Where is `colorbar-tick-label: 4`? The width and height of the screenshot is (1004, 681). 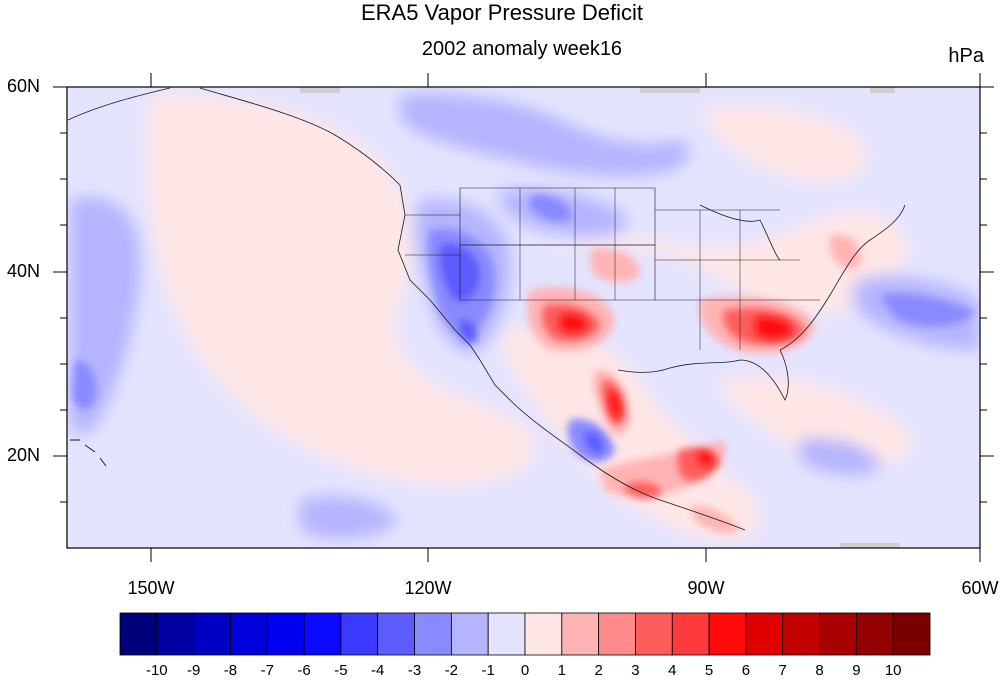
colorbar-tick-label: 4 is located at coordinates (672, 670).